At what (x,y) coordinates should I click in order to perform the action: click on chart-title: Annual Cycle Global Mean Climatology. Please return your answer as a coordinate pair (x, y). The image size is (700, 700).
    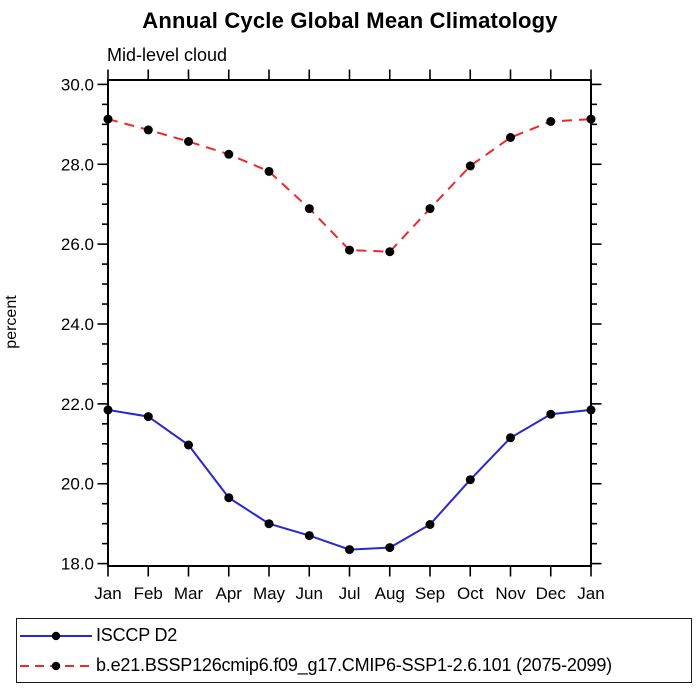
    Looking at the image, I should click on (350, 20).